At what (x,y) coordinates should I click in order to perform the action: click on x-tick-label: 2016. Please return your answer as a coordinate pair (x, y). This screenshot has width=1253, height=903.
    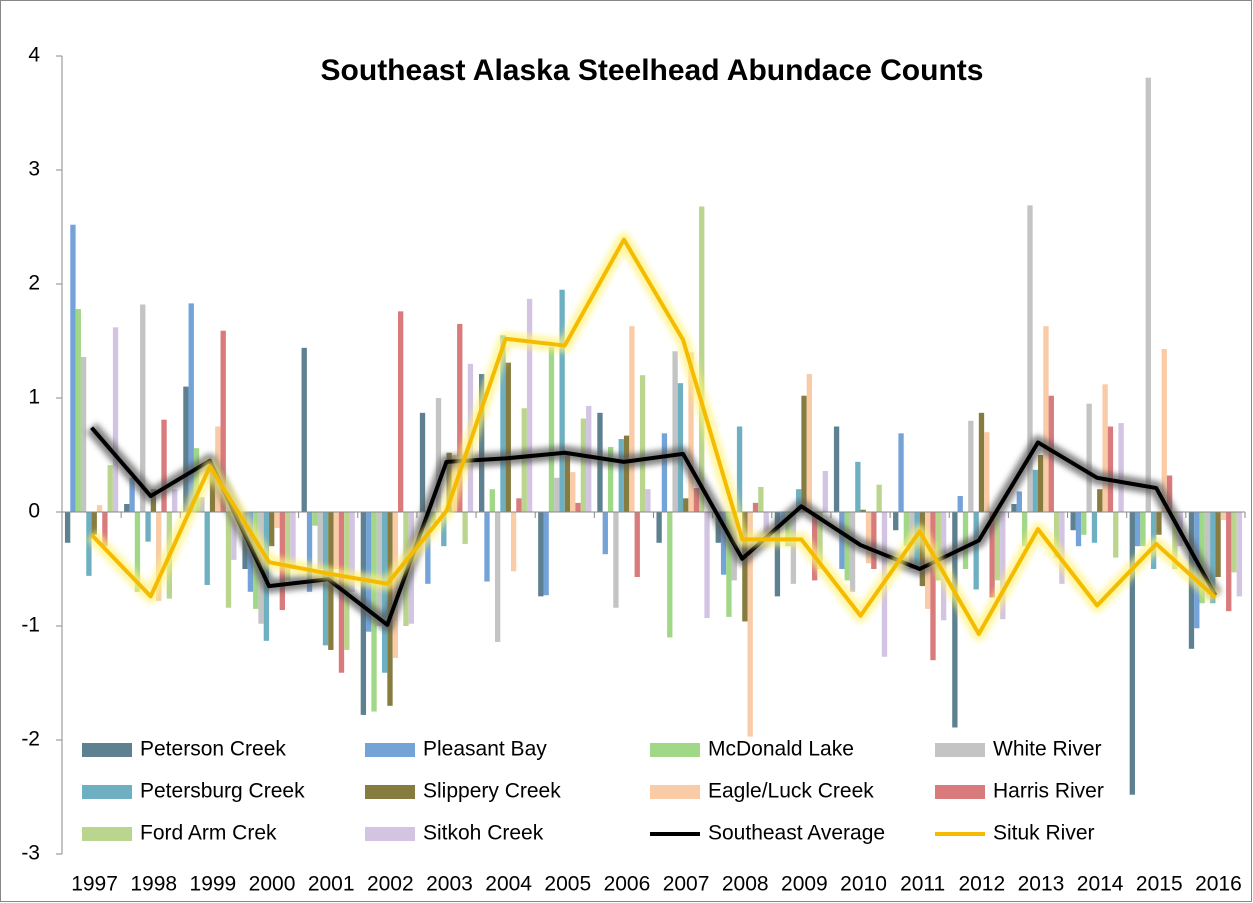
    Looking at the image, I should click on (1218, 884).